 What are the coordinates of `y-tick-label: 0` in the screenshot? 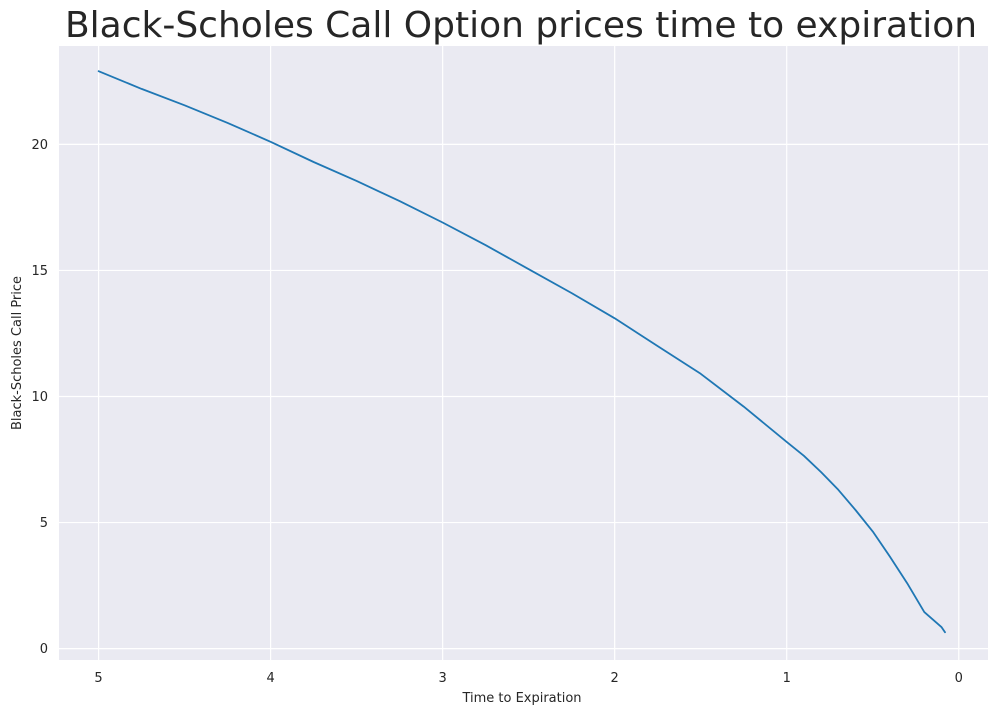 It's located at (44, 649).